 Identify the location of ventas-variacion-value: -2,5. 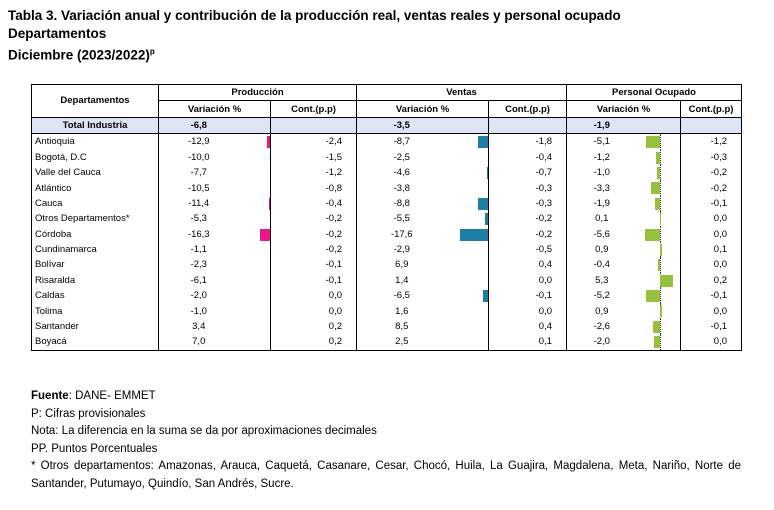
(401, 157).